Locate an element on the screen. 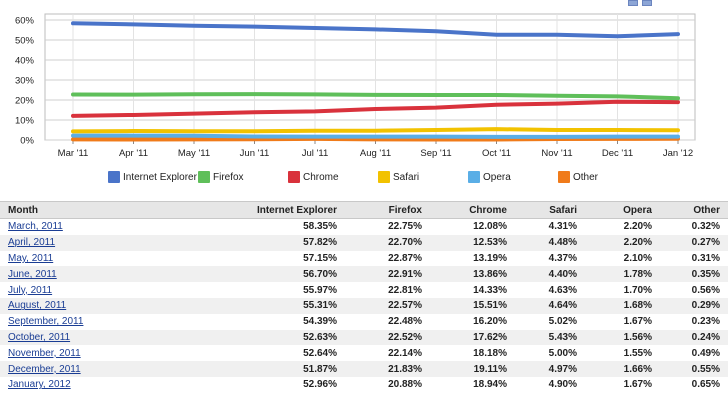  y-tick-label: 20% is located at coordinates (25, 101).